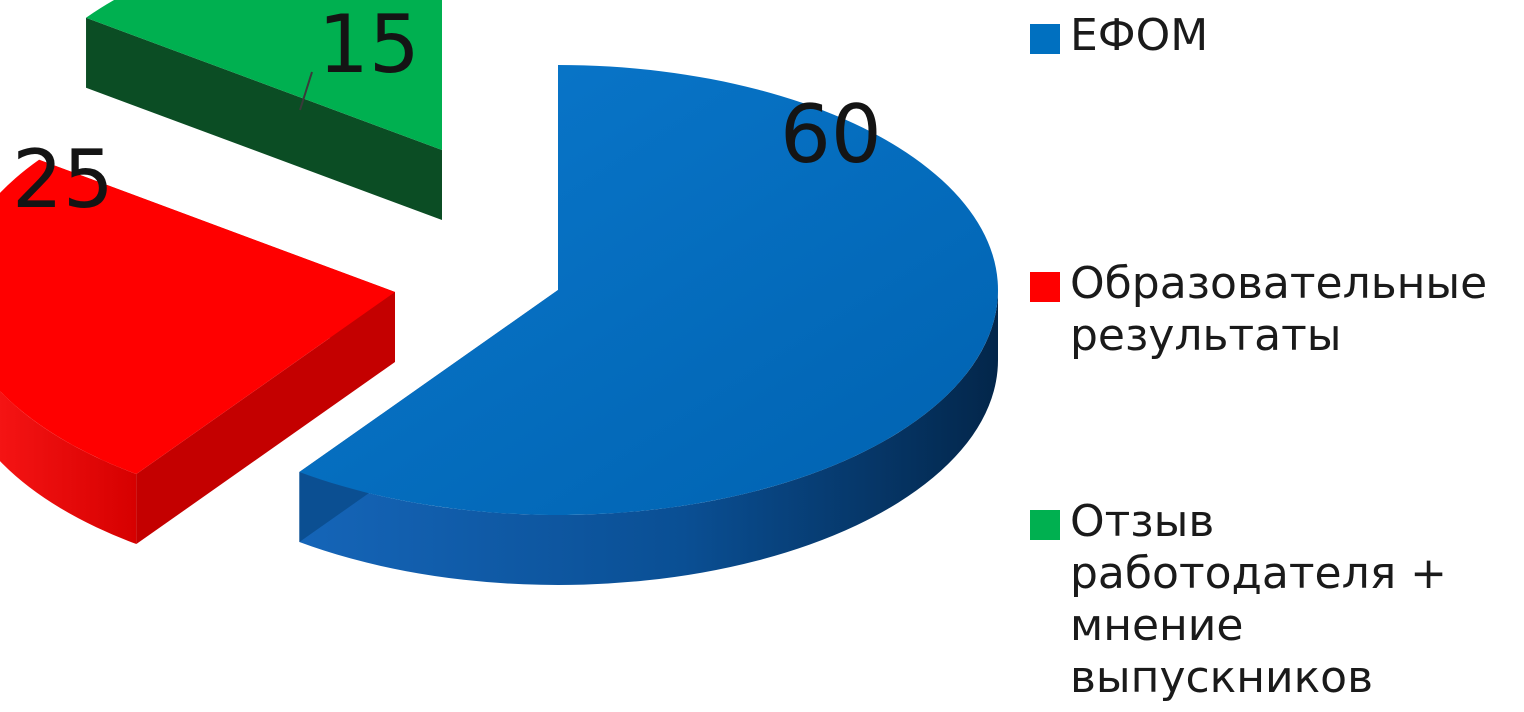 The width and height of the screenshot is (1524, 712). I want to click on data-label-25: 25, so click(63, 179).